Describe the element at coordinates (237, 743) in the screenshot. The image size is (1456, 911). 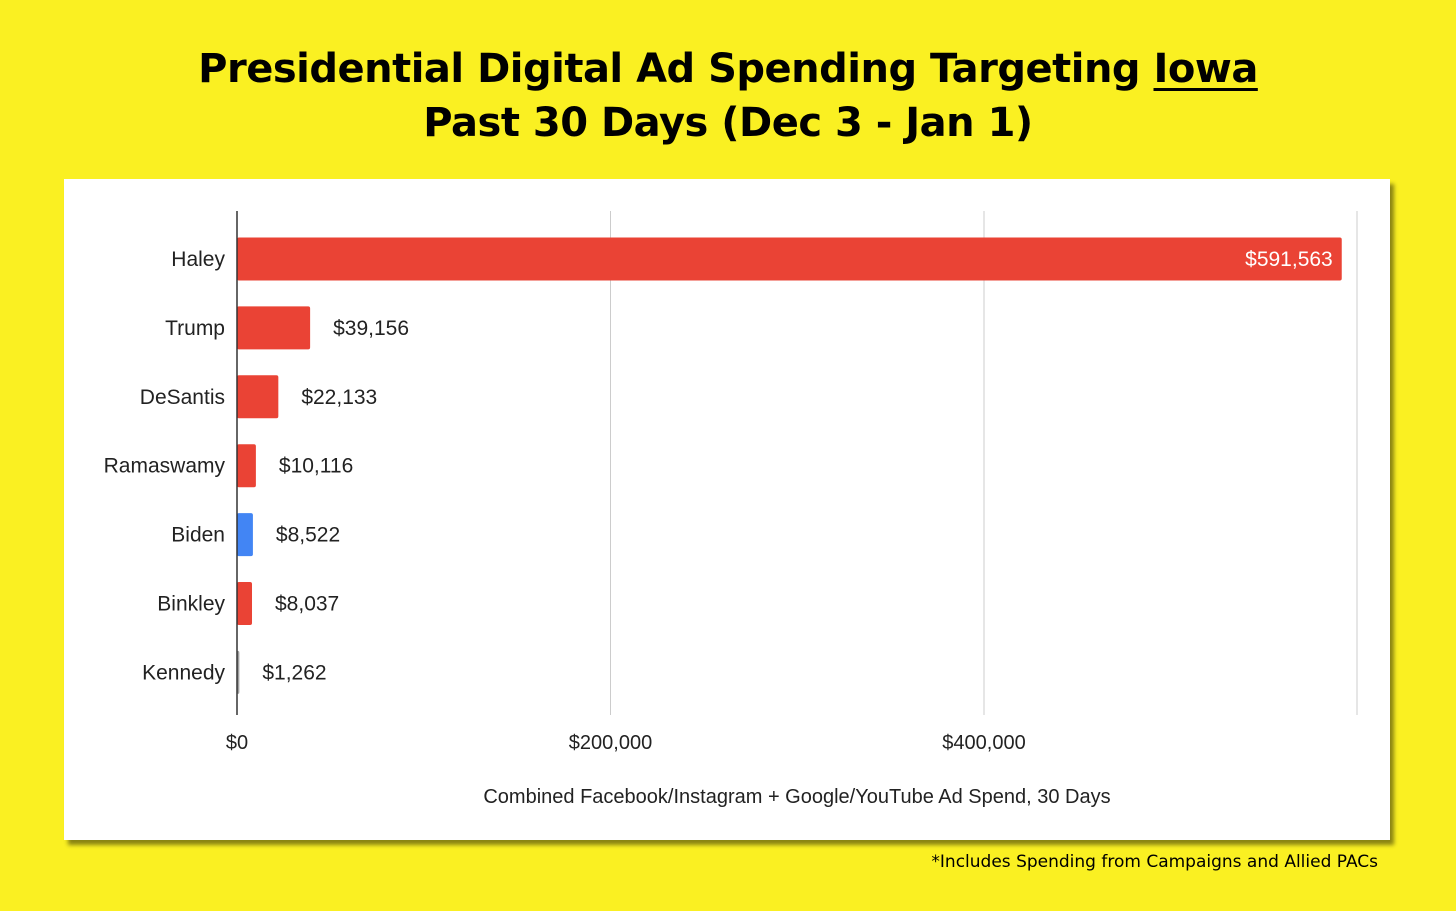
I see `x-tick-label-0: $0` at that location.